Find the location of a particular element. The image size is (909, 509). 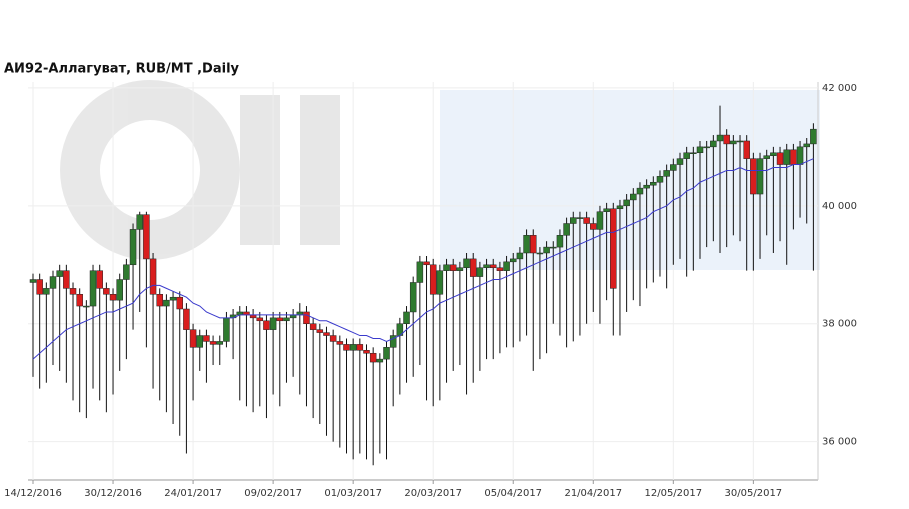

x-tick-label: 24/01/2017 is located at coordinates (193, 493).